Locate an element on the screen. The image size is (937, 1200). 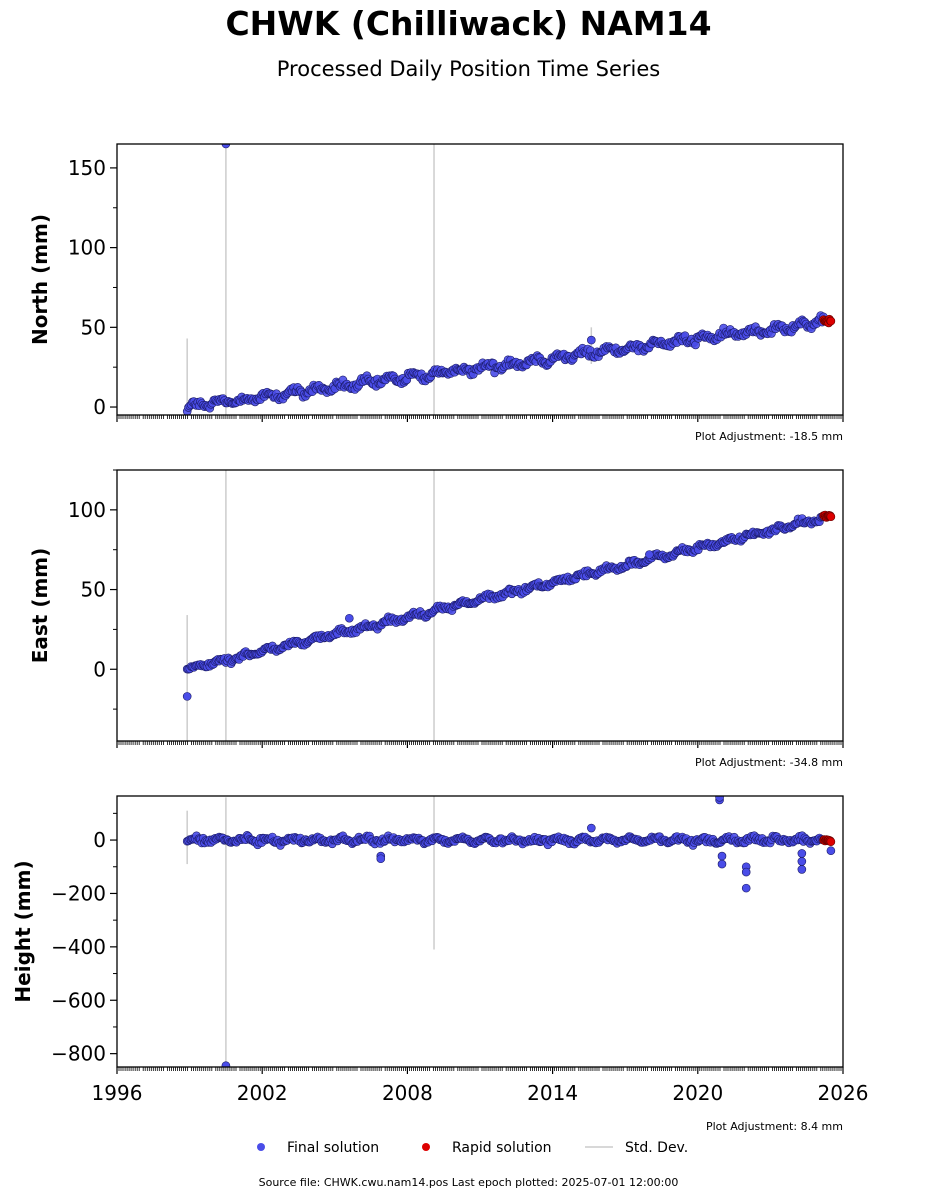
plot-adjustment-label: Plot Adjustment: -34.8 mm is located at coordinates (769, 762).